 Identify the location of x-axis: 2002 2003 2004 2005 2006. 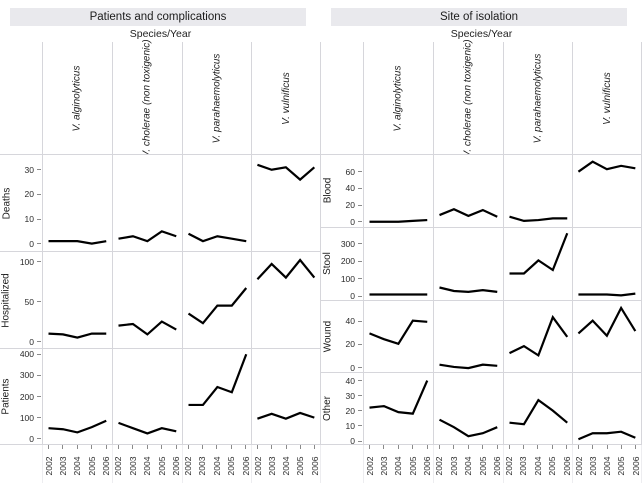
(216, 464).